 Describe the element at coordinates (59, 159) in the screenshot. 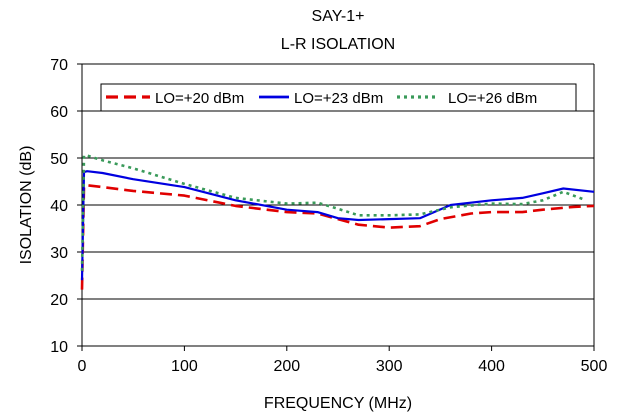

I see `y-tick-label-50: 50` at that location.